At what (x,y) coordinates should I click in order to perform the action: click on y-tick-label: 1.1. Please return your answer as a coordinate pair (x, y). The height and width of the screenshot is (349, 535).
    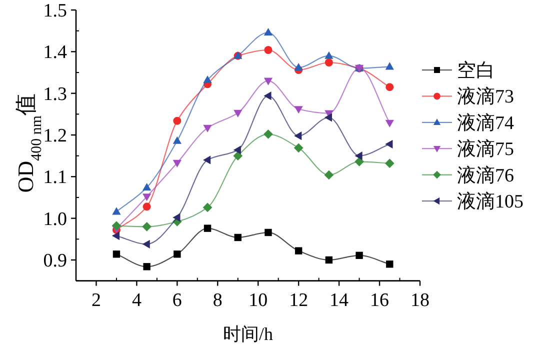
    Looking at the image, I should click on (55, 177).